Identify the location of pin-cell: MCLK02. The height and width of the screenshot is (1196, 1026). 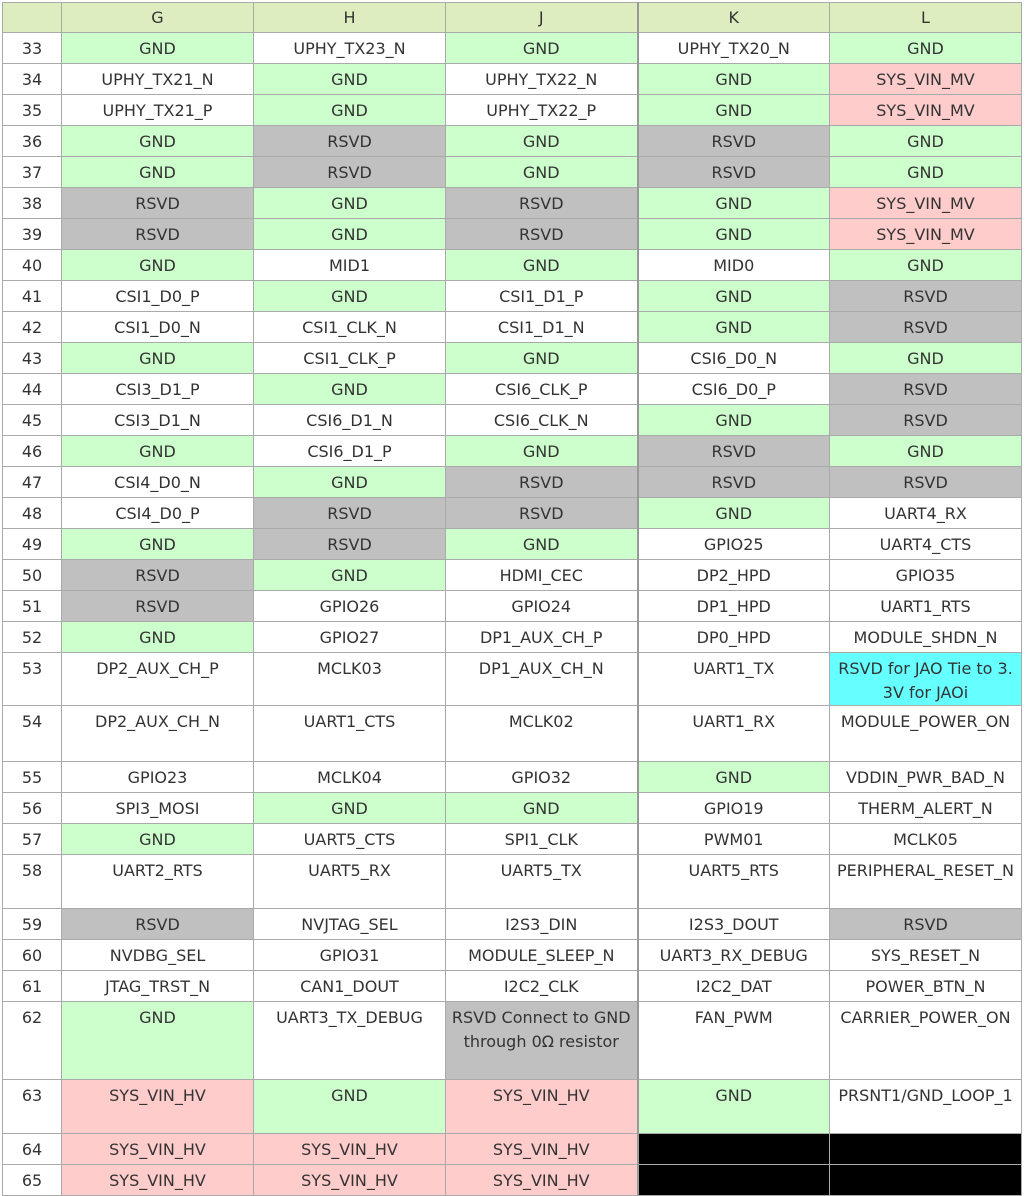
(541, 733).